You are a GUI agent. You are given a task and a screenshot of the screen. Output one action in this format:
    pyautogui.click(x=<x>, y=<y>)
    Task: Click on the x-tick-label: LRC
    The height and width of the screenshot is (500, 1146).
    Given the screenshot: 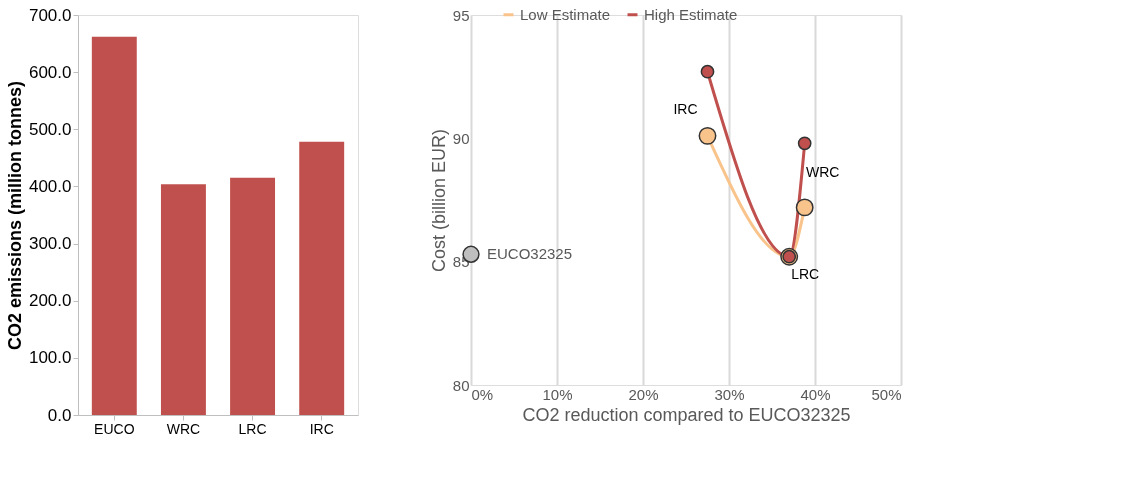 What is the action you would take?
    pyautogui.click(x=252, y=428)
    